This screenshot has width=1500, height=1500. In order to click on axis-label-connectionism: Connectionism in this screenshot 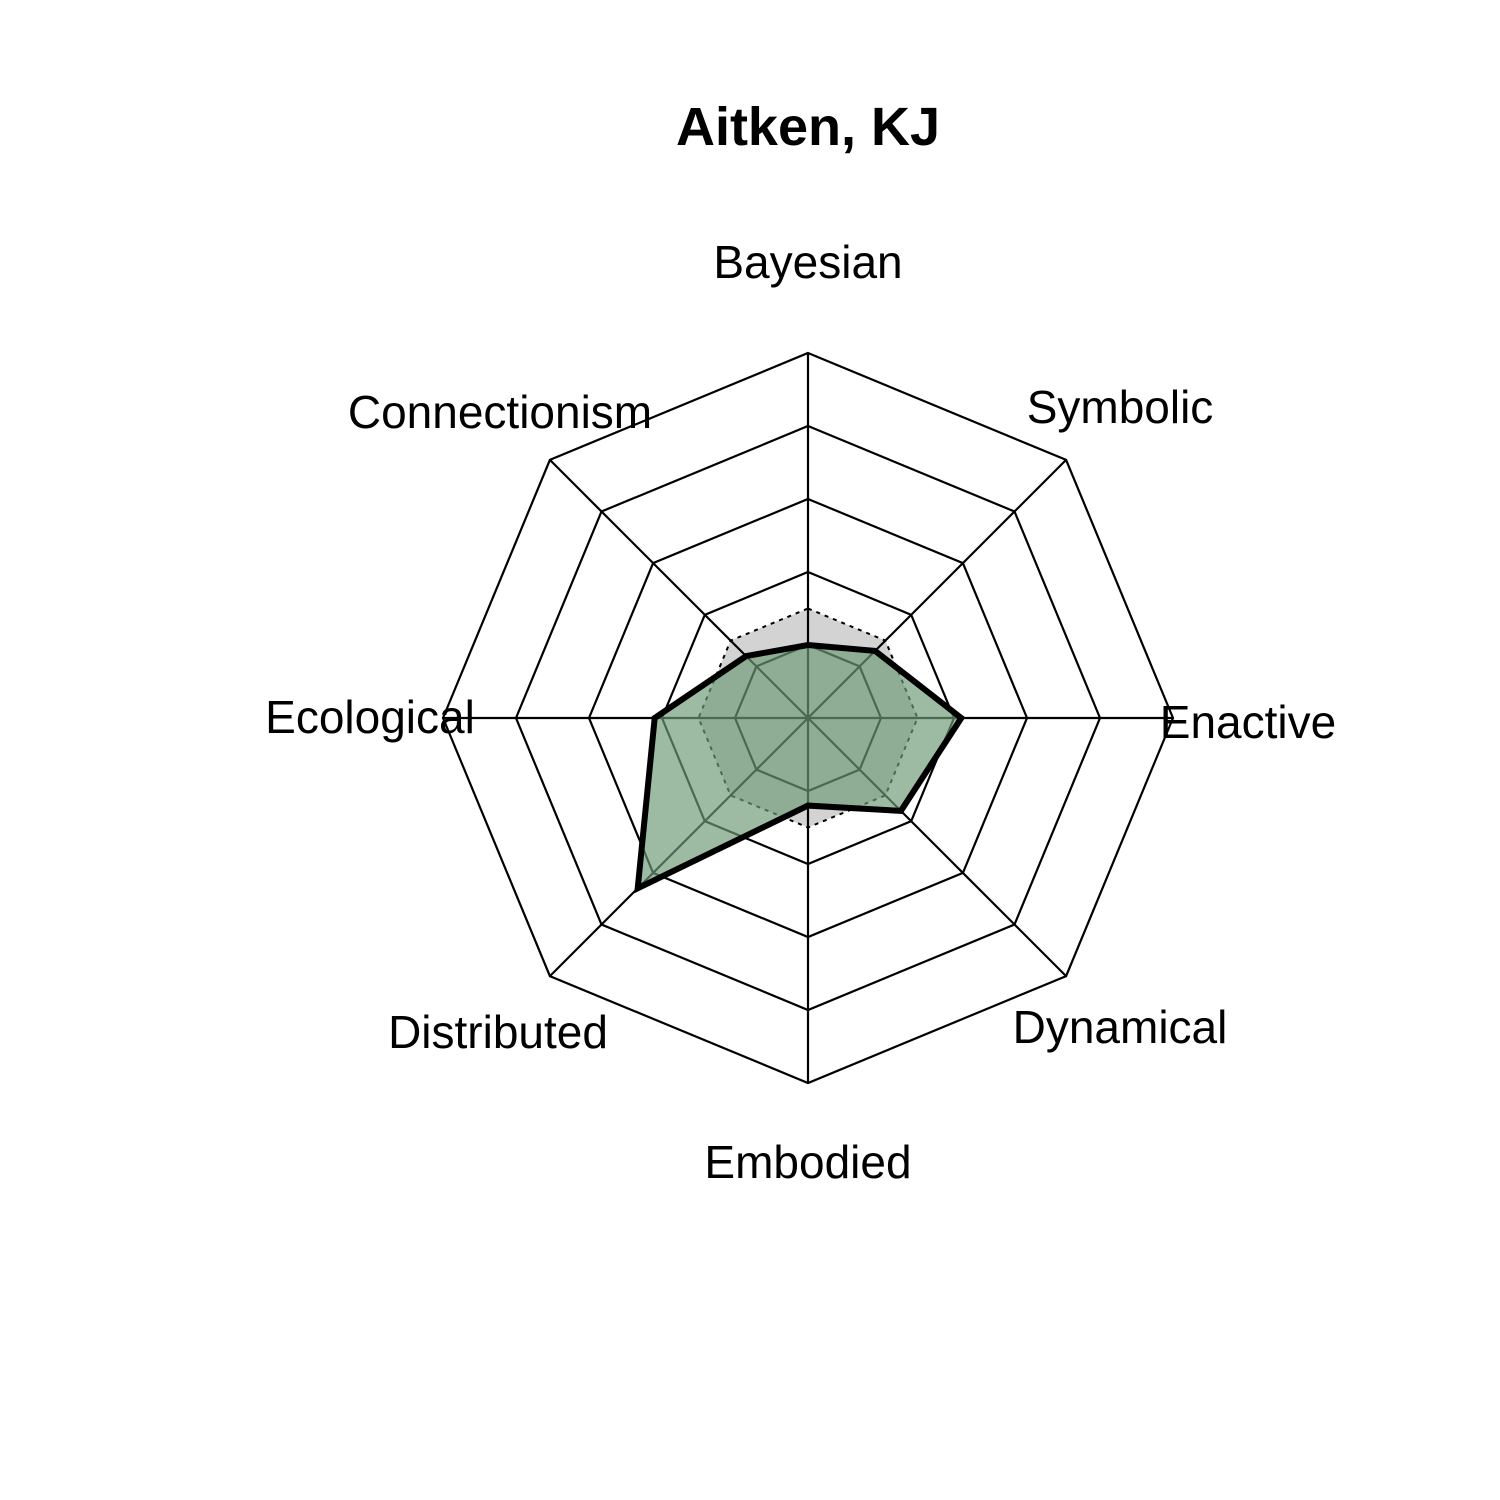, I will do `click(500, 412)`.